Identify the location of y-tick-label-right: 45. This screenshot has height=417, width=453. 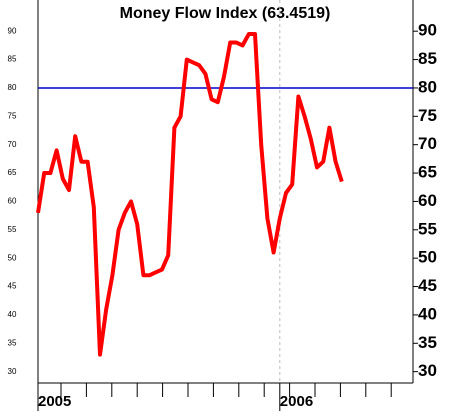
(427, 285).